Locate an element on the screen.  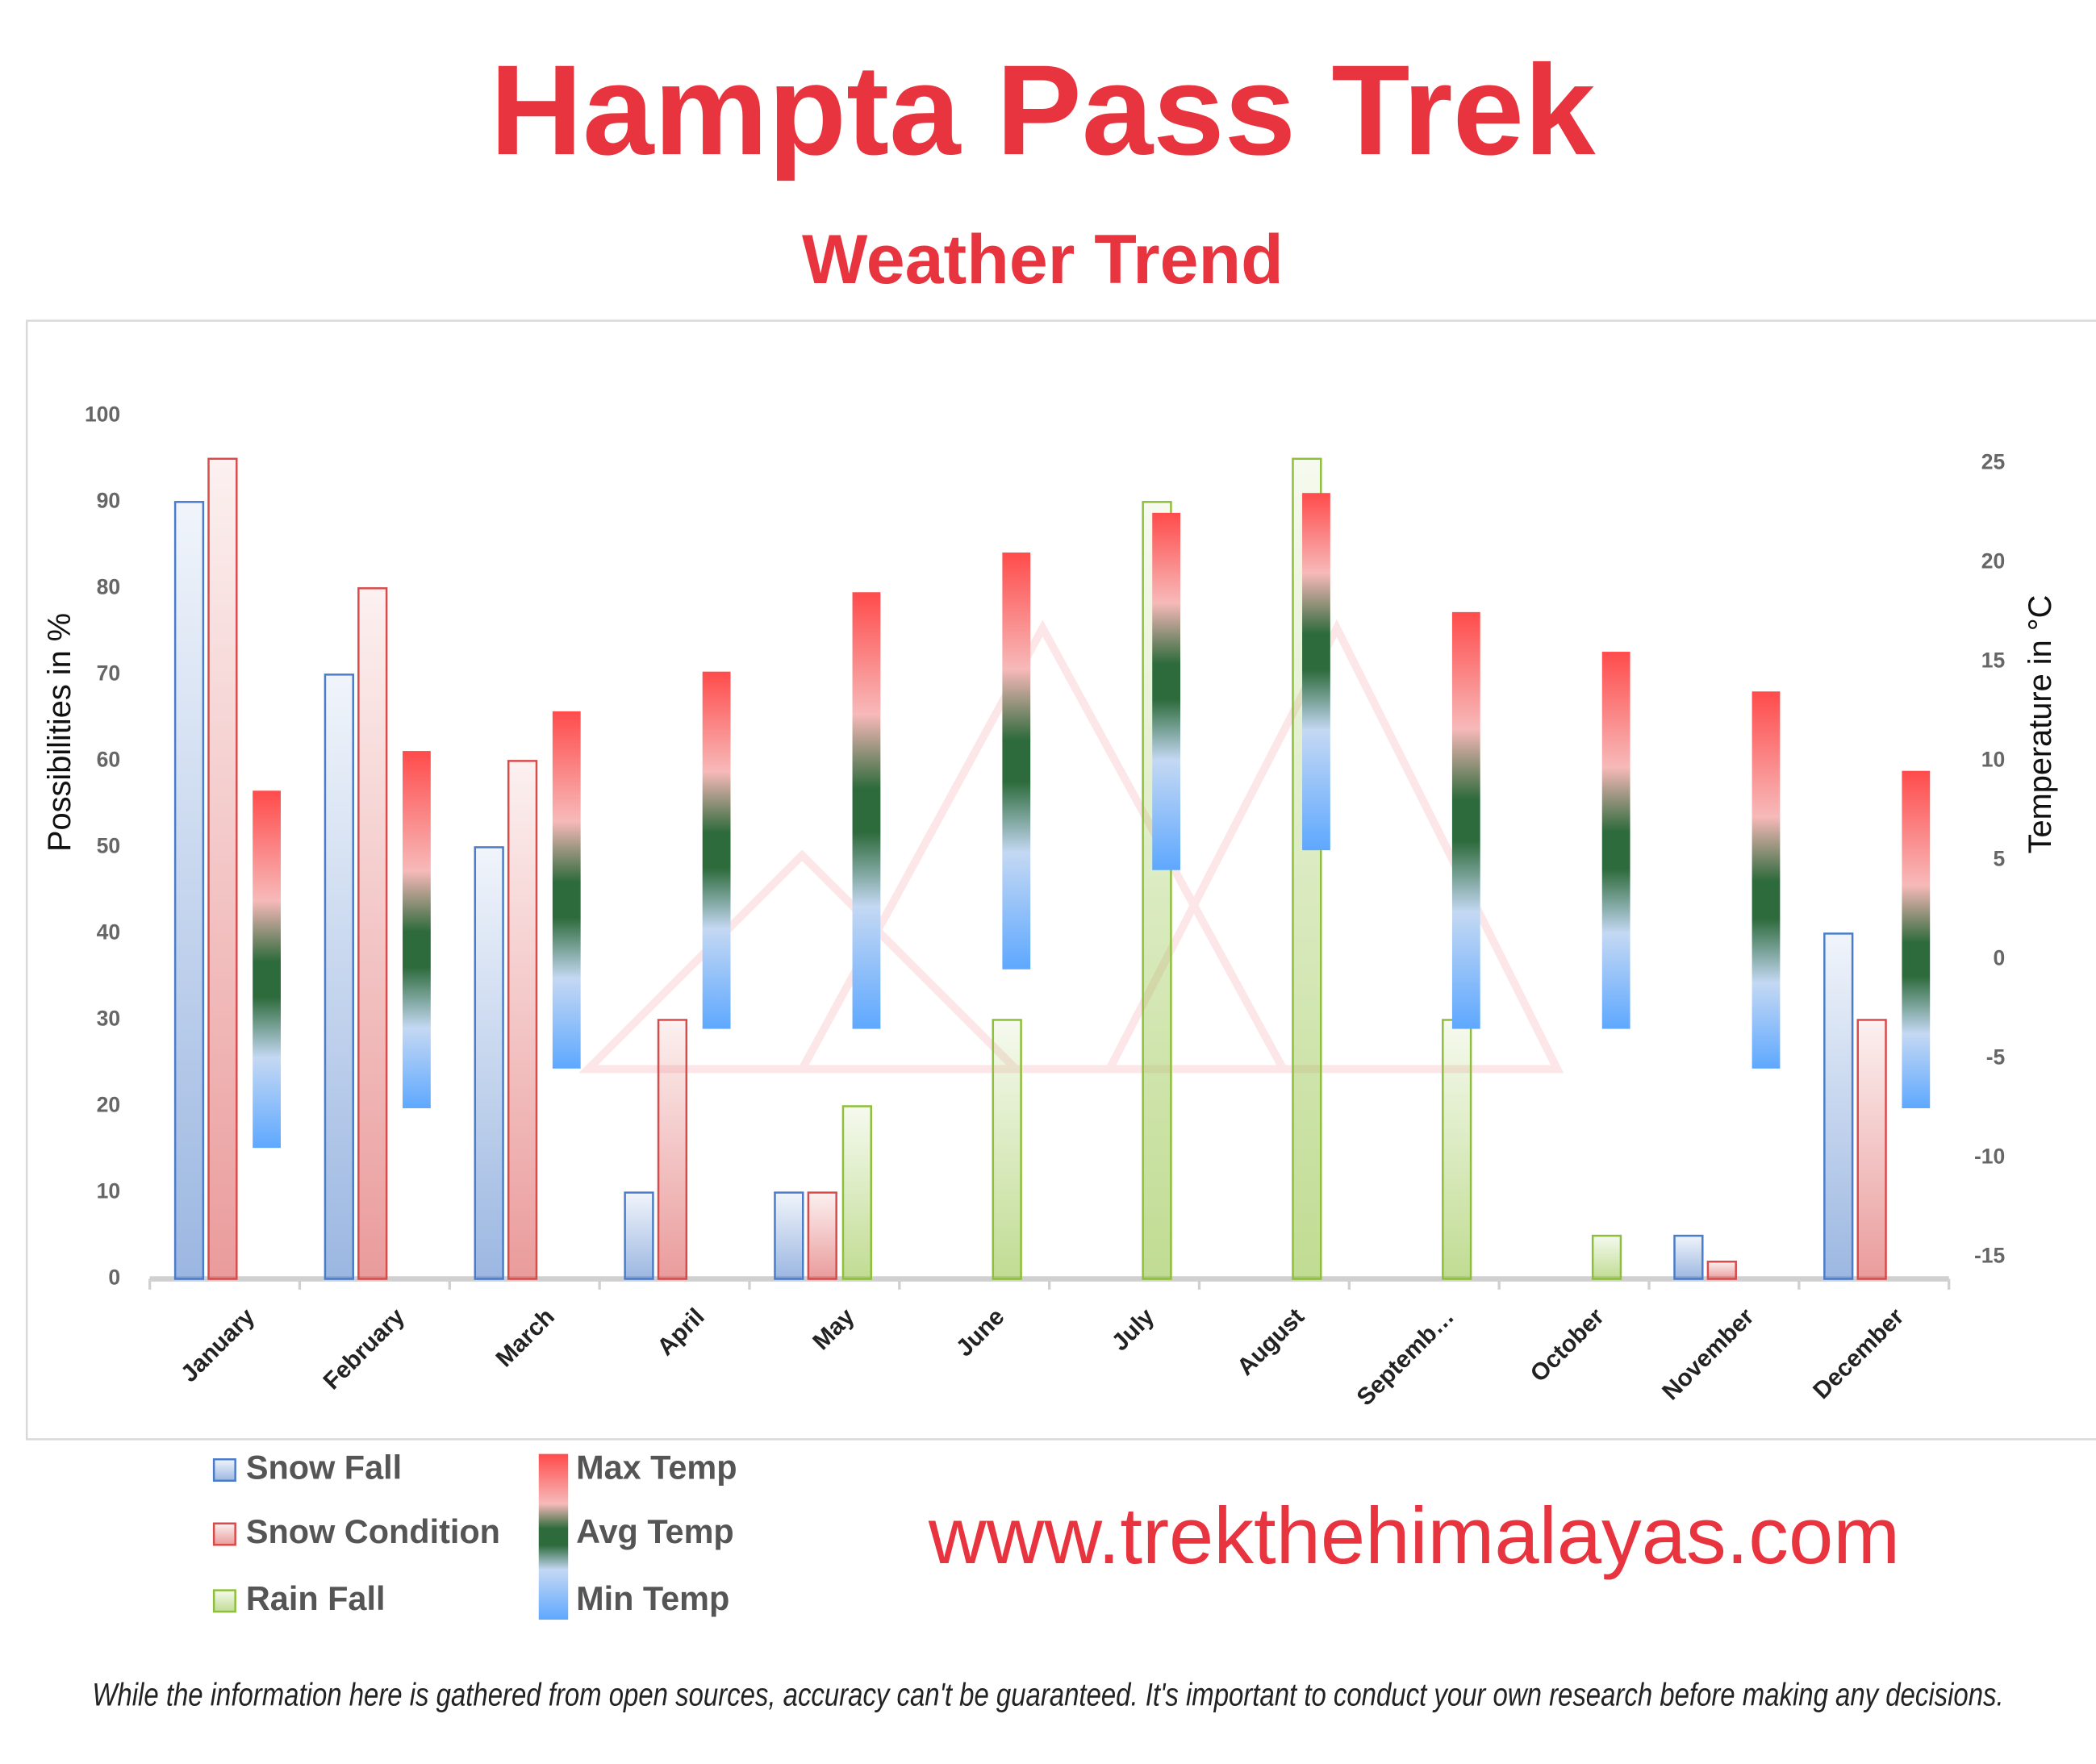
x-tick-label: August is located at coordinates (1271, 1342).